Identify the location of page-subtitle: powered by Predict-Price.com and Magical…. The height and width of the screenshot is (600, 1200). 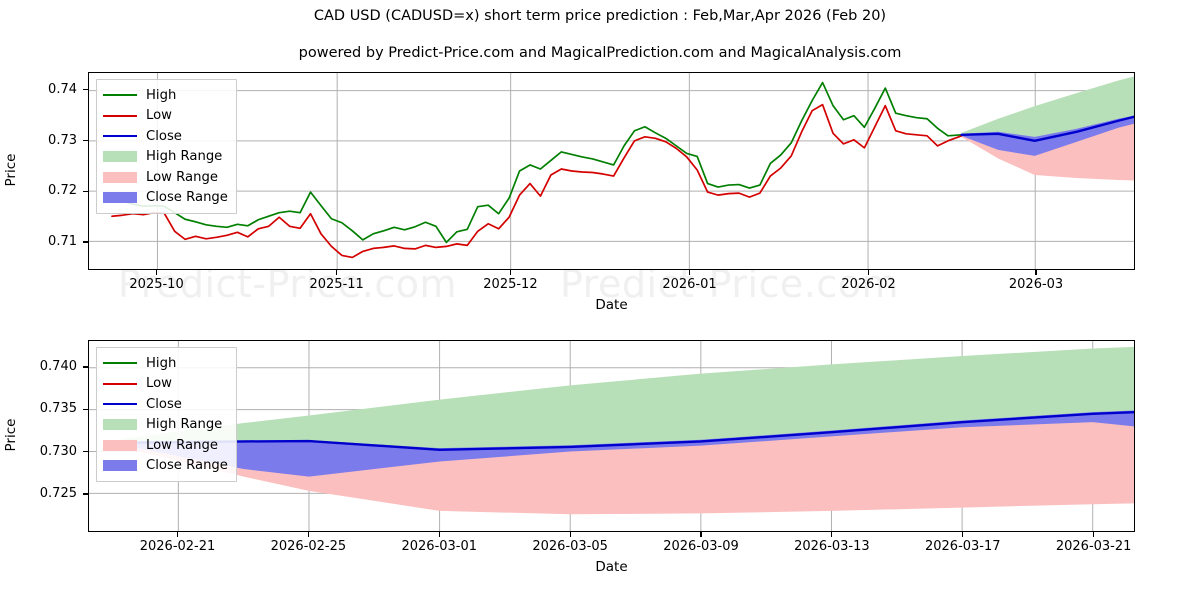
(600, 53).